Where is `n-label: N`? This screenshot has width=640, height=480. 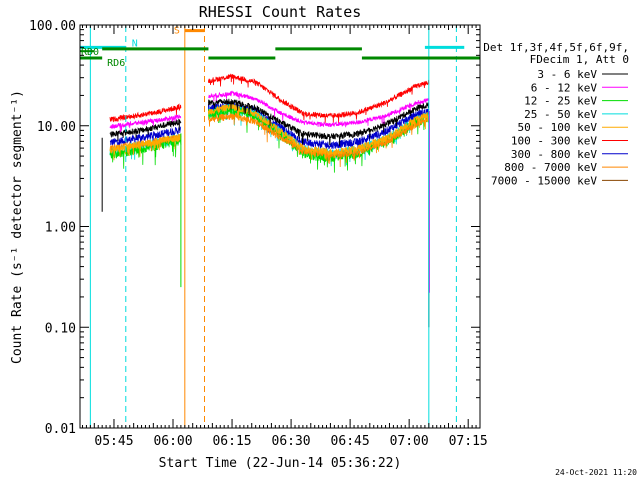
n-label: N is located at coordinates (135, 43).